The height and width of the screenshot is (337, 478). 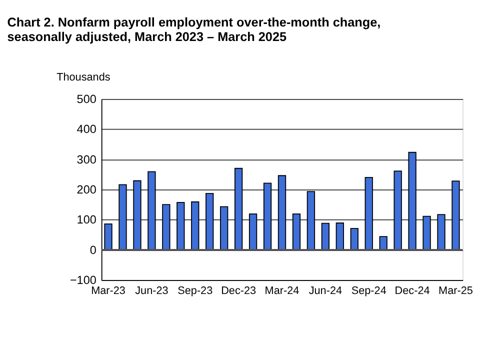 What do you see at coordinates (83, 77) in the screenshot?
I see `y-axis-title: Thousands` at bounding box center [83, 77].